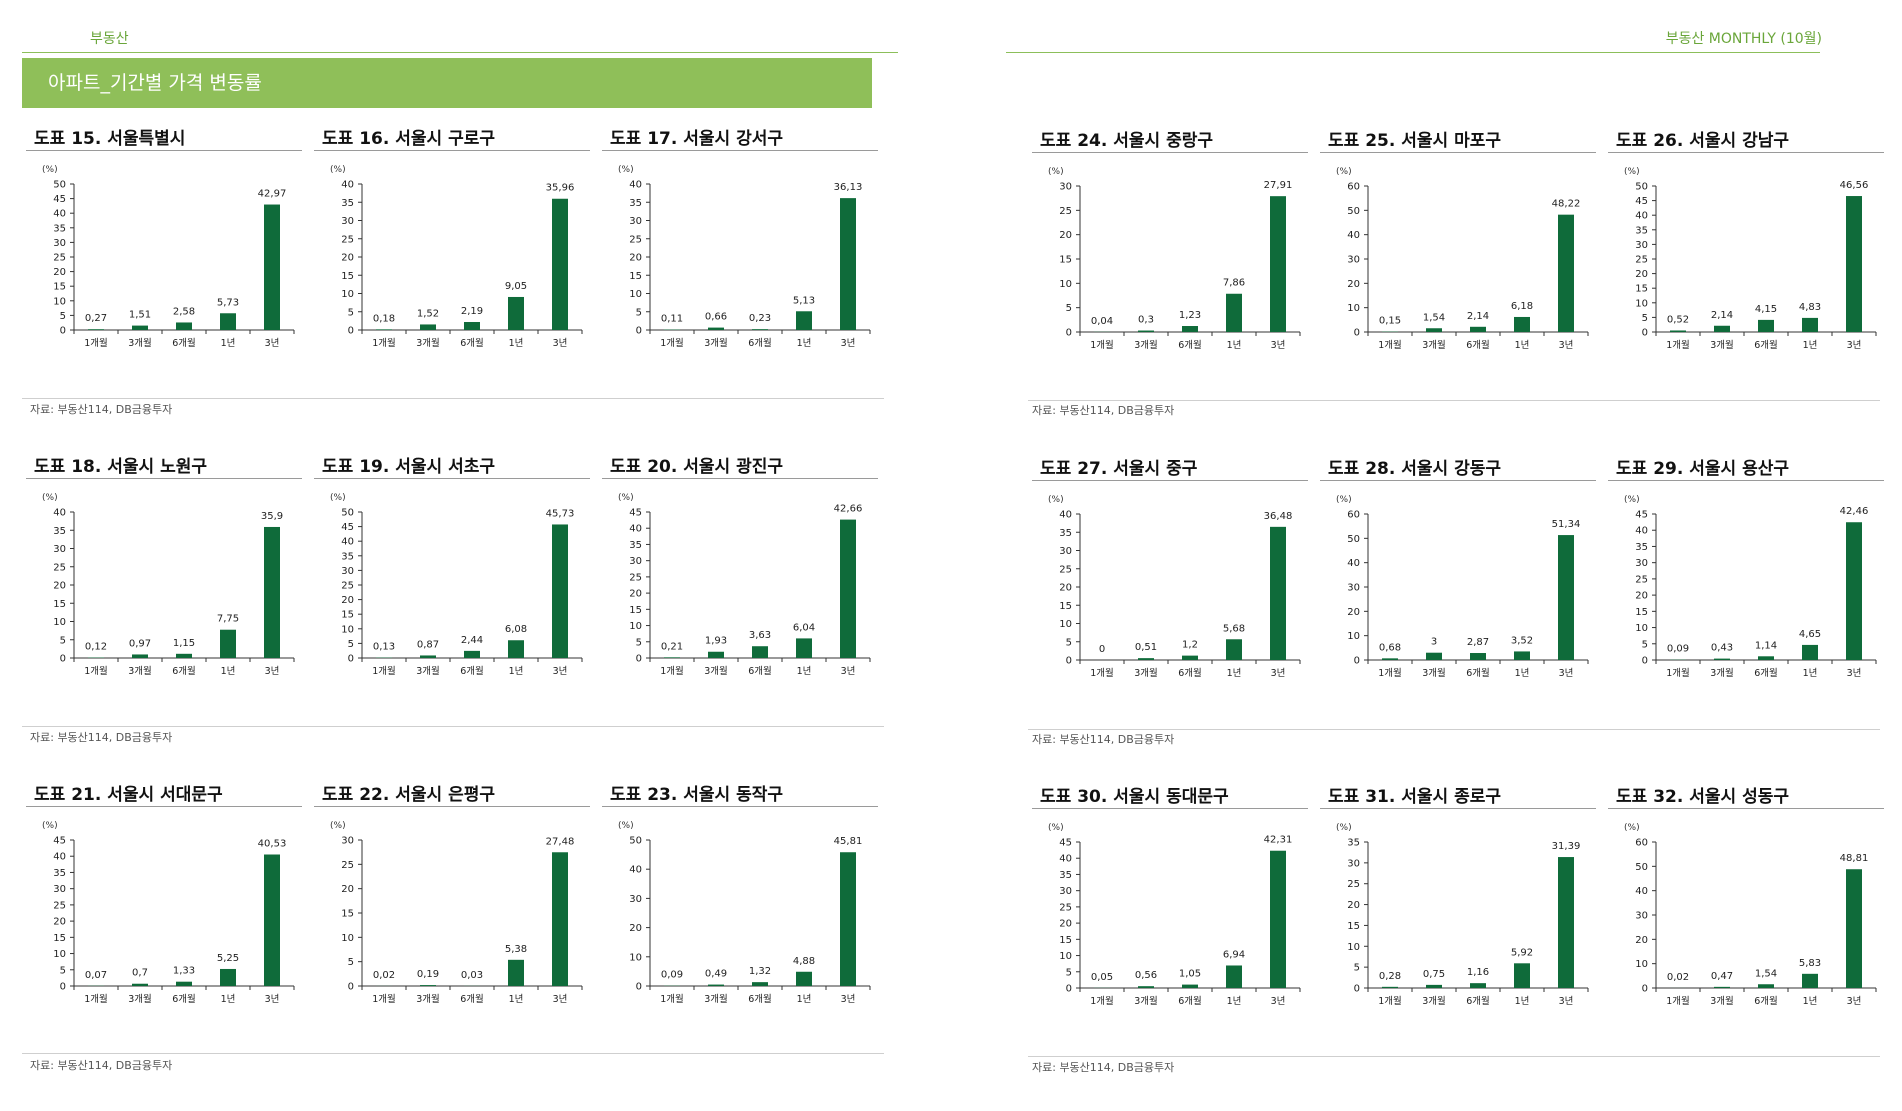 The height and width of the screenshot is (1111, 1902). I want to click on y-tick-label: 60, so click(1353, 187).